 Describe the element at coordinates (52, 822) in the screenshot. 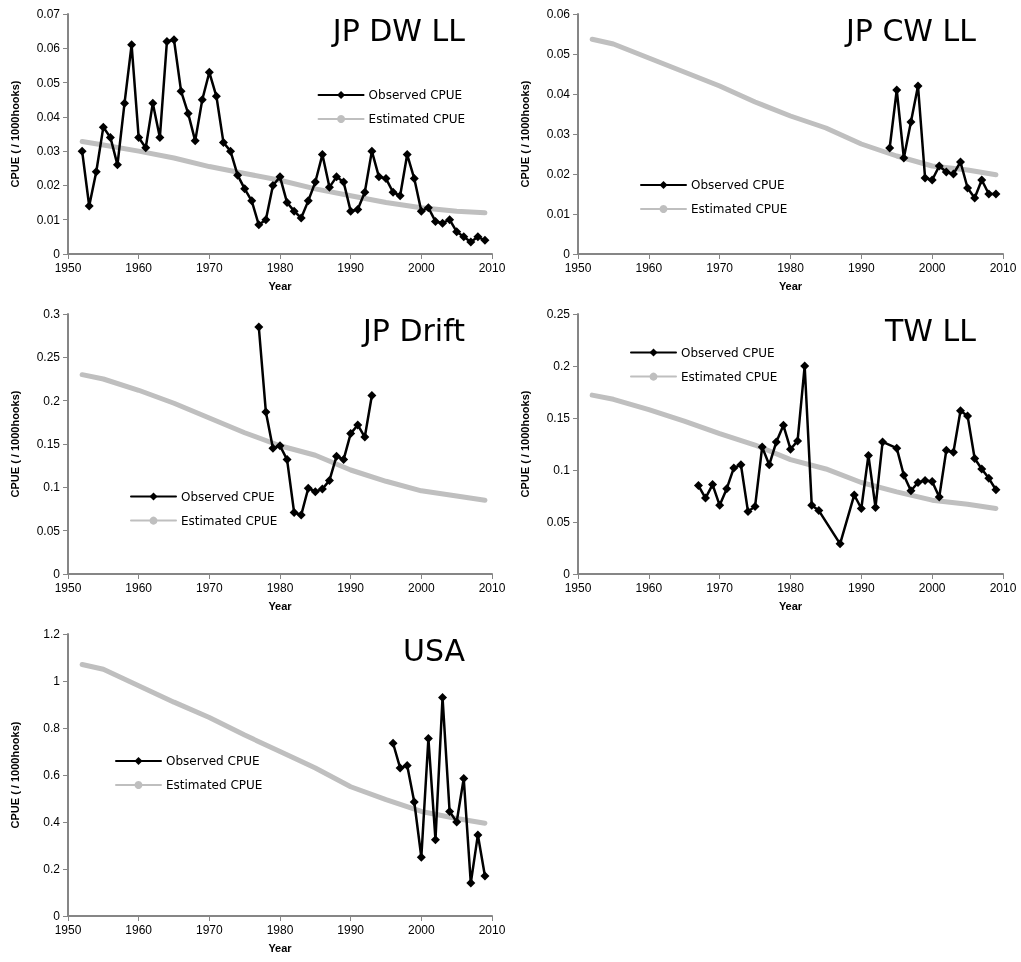

I see `y-tick-label: 0.4` at that location.